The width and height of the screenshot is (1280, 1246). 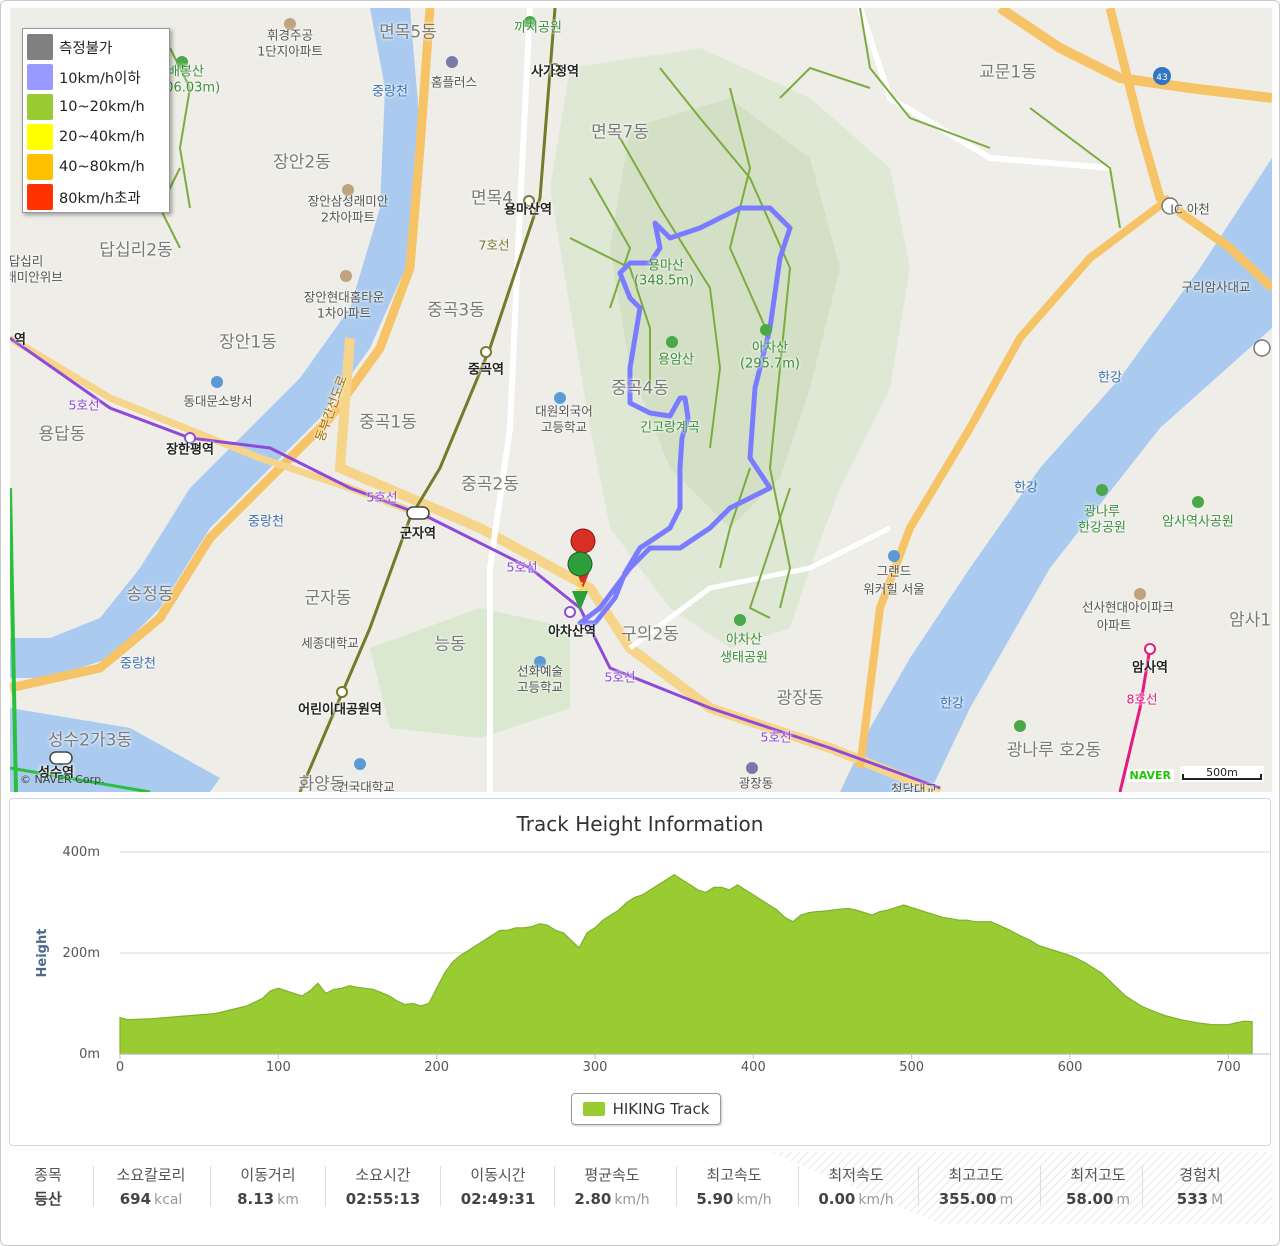 What do you see at coordinates (670, 428) in the screenshot?
I see `map-label: 긴고랑계곡` at bounding box center [670, 428].